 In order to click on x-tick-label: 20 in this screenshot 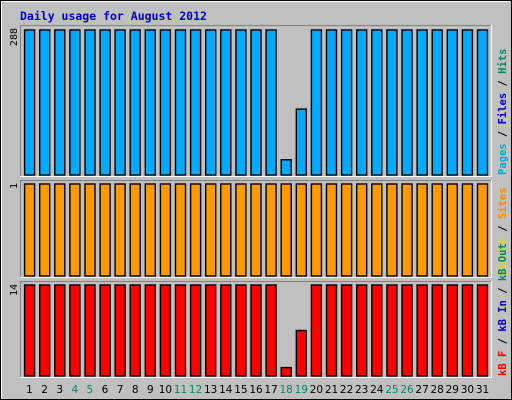, I will do `click(316, 390)`.